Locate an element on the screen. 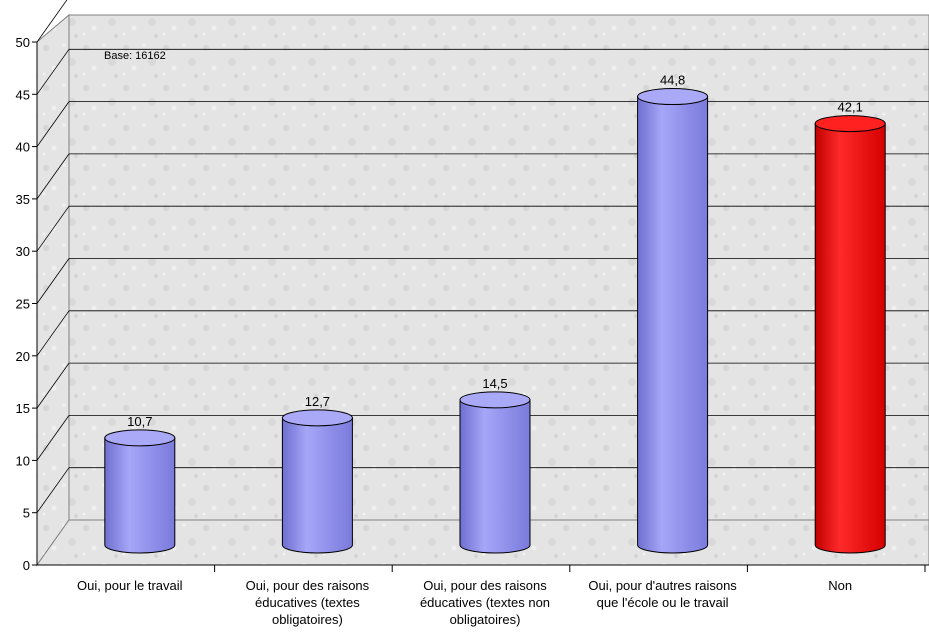 The width and height of the screenshot is (929, 641). bar: 42,1 is located at coordinates (850, 327).